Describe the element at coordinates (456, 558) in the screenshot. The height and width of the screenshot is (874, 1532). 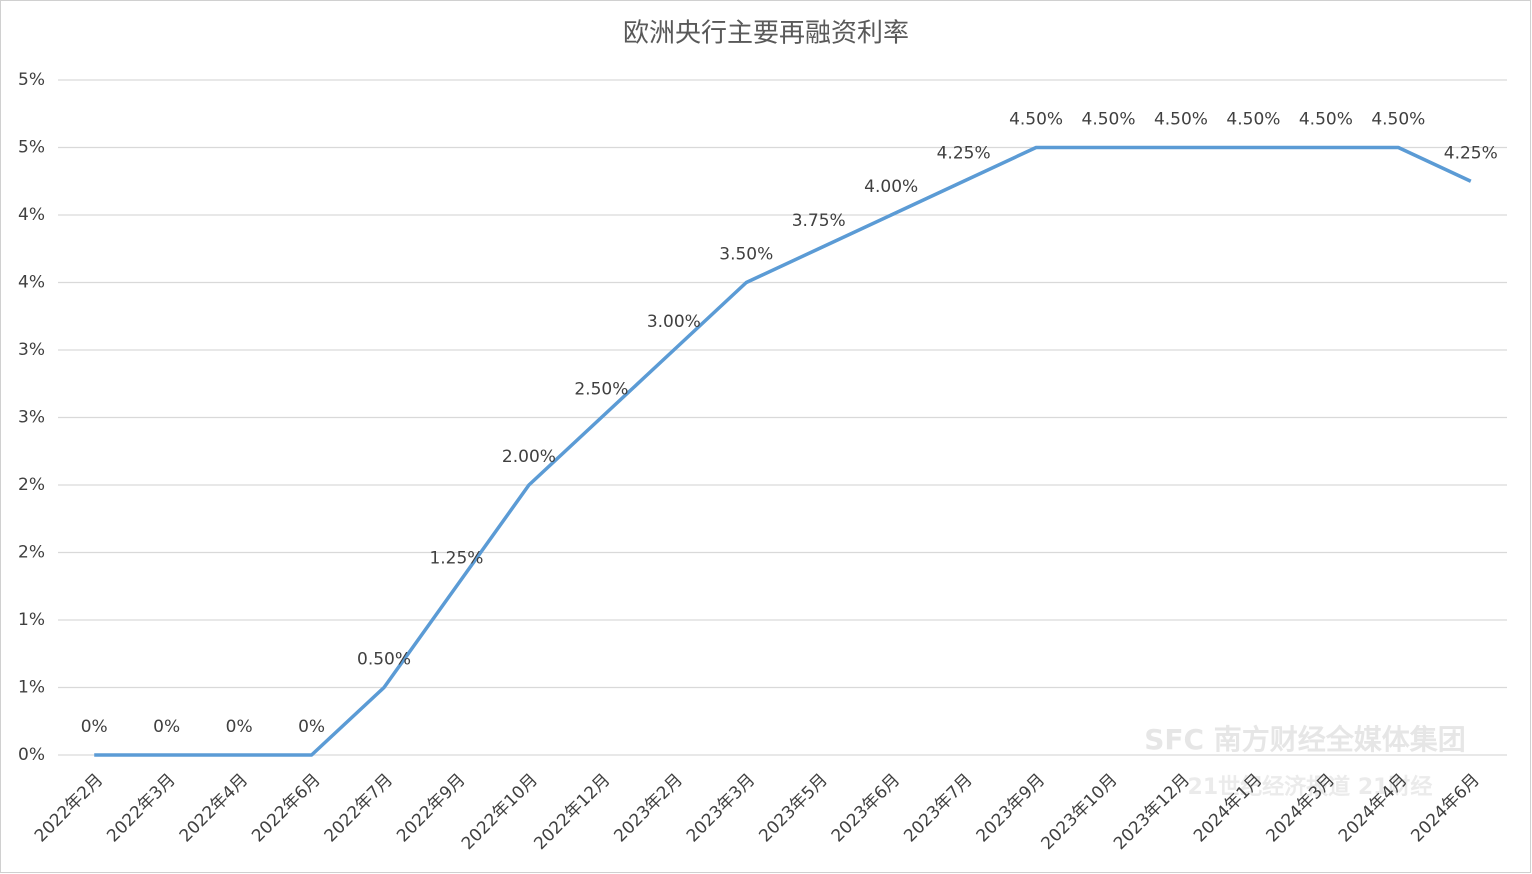
I see `data-label: 1.25%` at that location.